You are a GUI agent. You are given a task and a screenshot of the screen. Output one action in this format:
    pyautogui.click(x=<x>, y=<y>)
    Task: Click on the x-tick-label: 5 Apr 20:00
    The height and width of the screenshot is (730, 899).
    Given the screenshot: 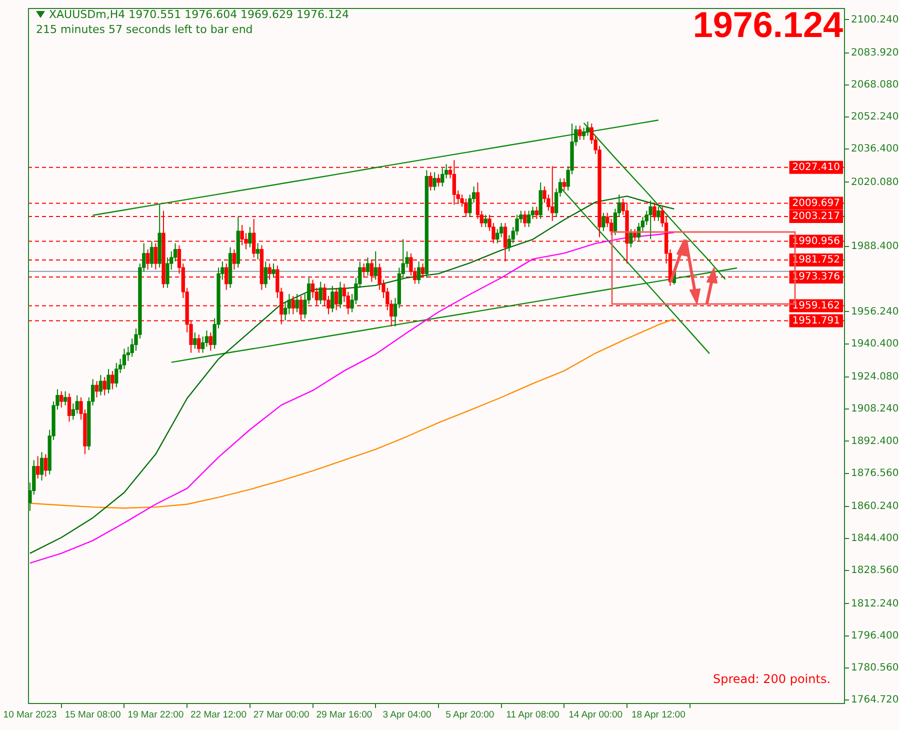 What is the action you would take?
    pyautogui.click(x=470, y=714)
    